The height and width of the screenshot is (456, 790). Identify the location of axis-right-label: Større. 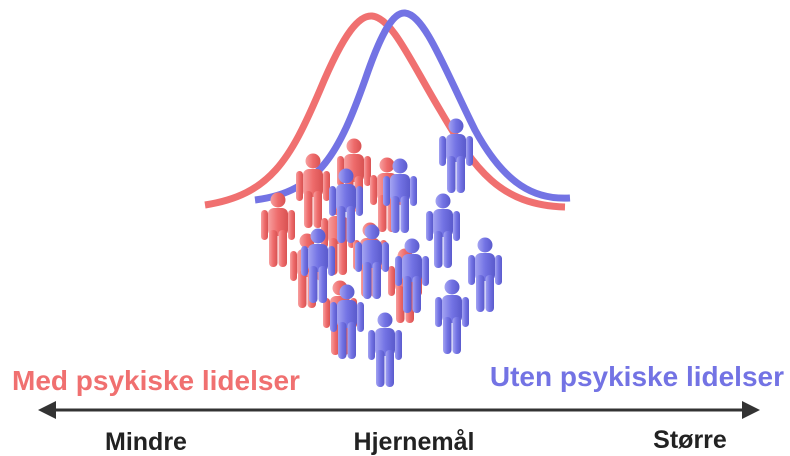
(690, 440).